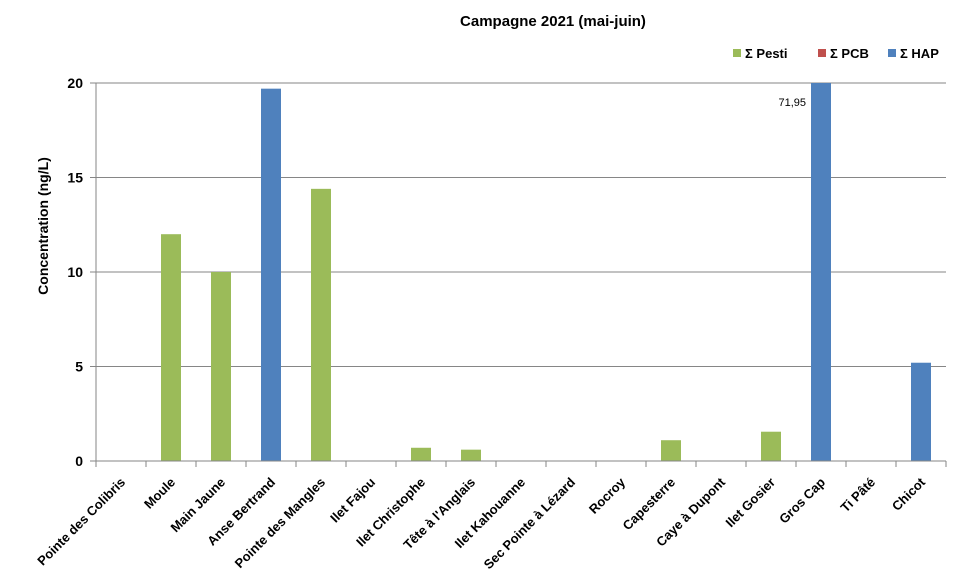 The width and height of the screenshot is (963, 587). Describe the element at coordinates (79, 367) in the screenshot. I see `y-tick-label: 5` at that location.